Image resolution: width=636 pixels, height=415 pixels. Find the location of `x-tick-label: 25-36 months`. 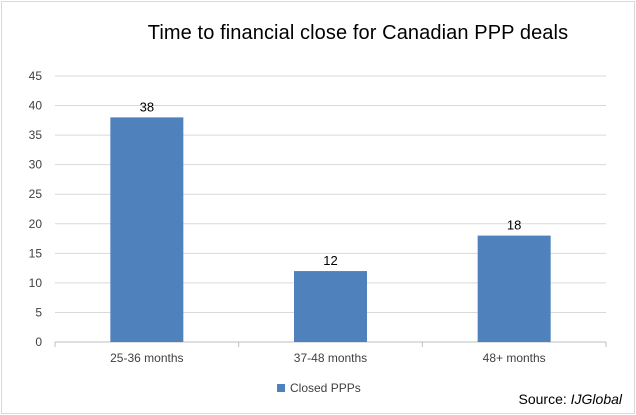

x-tick-label: 25-36 months is located at coordinates (146, 358).